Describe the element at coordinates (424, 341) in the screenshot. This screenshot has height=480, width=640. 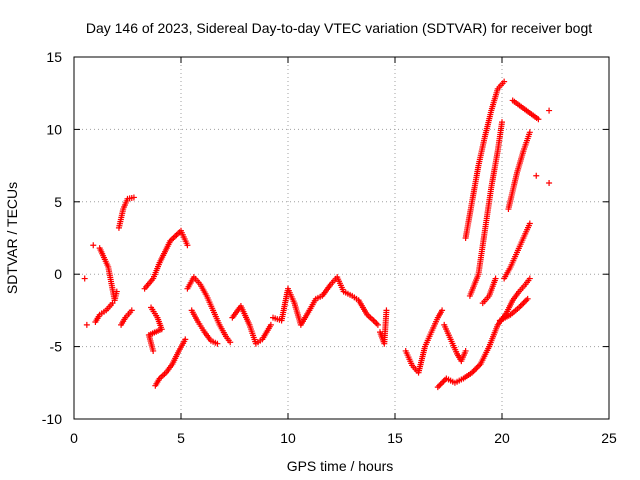
I see `series-s11` at that location.